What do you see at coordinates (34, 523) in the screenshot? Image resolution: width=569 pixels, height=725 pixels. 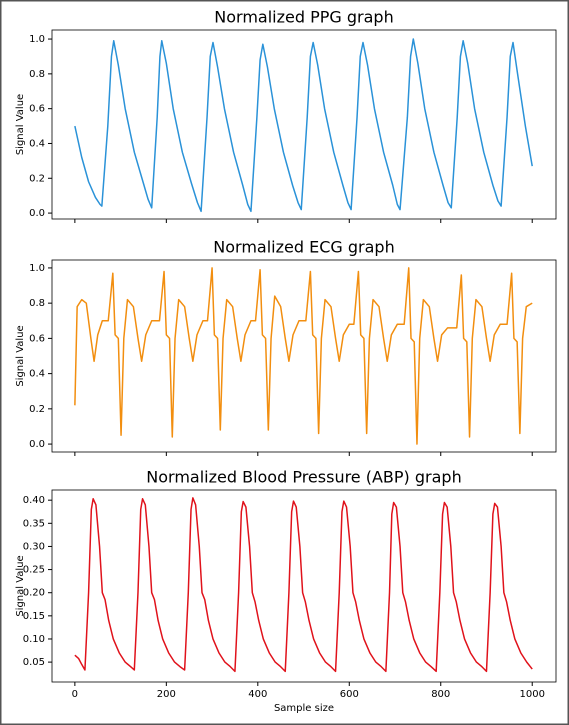 I see `y-tick-label: 0.35` at bounding box center [34, 523].